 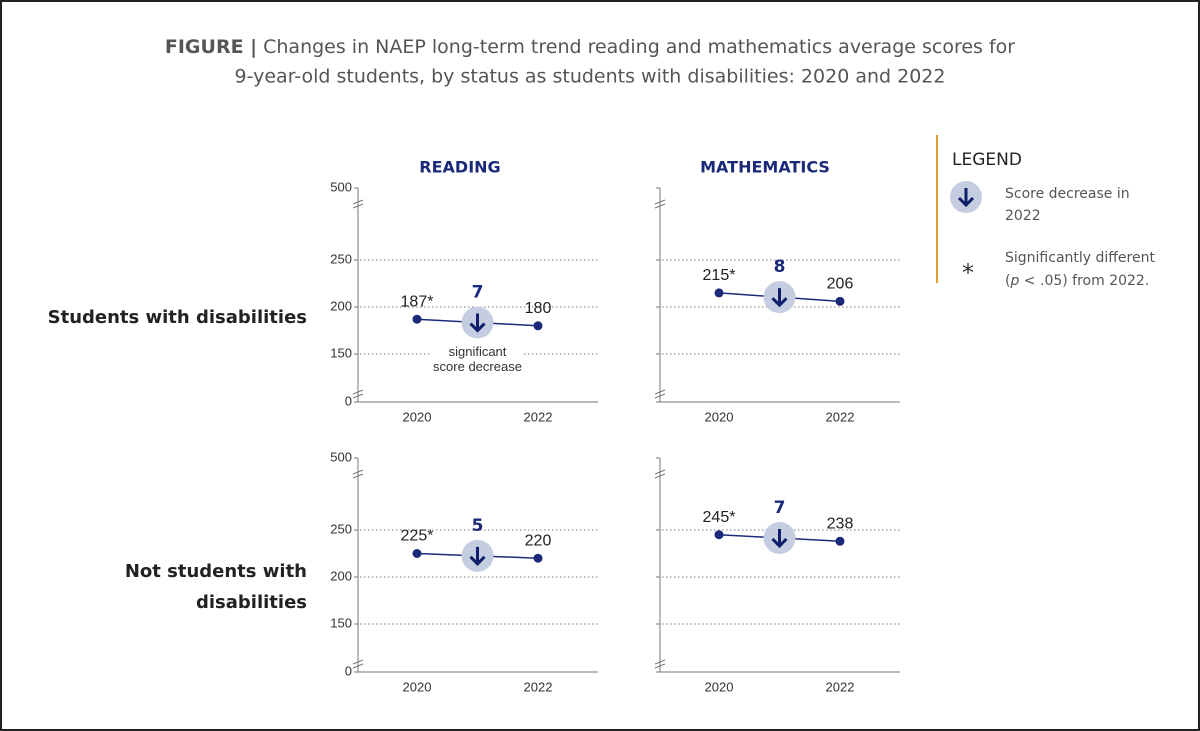 I want to click on row-label: Not students with, so click(x=216, y=571).